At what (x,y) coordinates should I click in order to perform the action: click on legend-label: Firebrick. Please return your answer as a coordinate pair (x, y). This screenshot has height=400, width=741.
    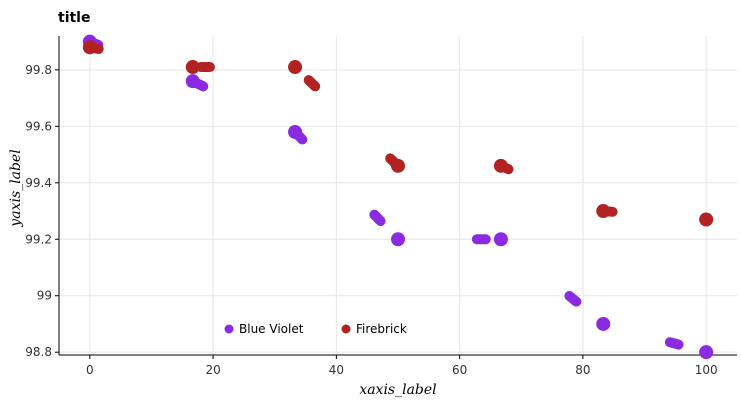
    Looking at the image, I should click on (381, 329).